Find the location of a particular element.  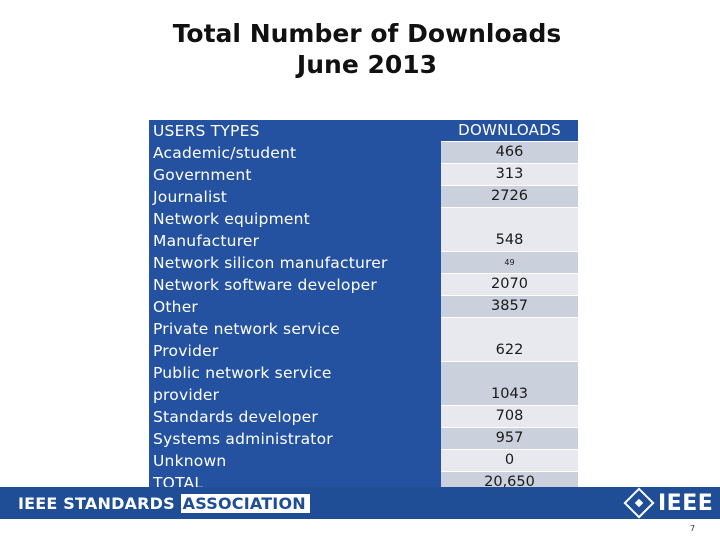

user-type-label: Public network service is located at coordinates (242, 373).